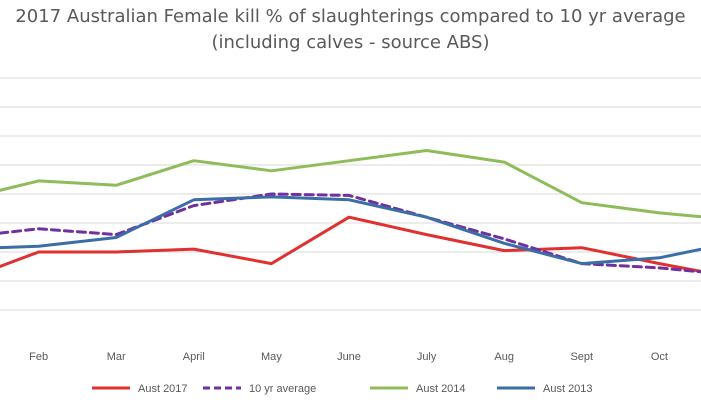 The width and height of the screenshot is (701, 408). I want to click on x-axis-tick-labels: Feb Mar April May June July Aug Sept Oct, so click(348, 357).